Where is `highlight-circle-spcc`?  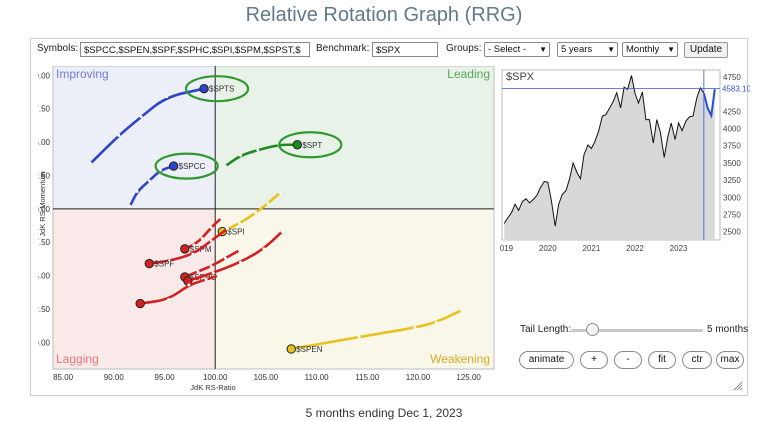 highlight-circle-spcc is located at coordinates (186, 166).